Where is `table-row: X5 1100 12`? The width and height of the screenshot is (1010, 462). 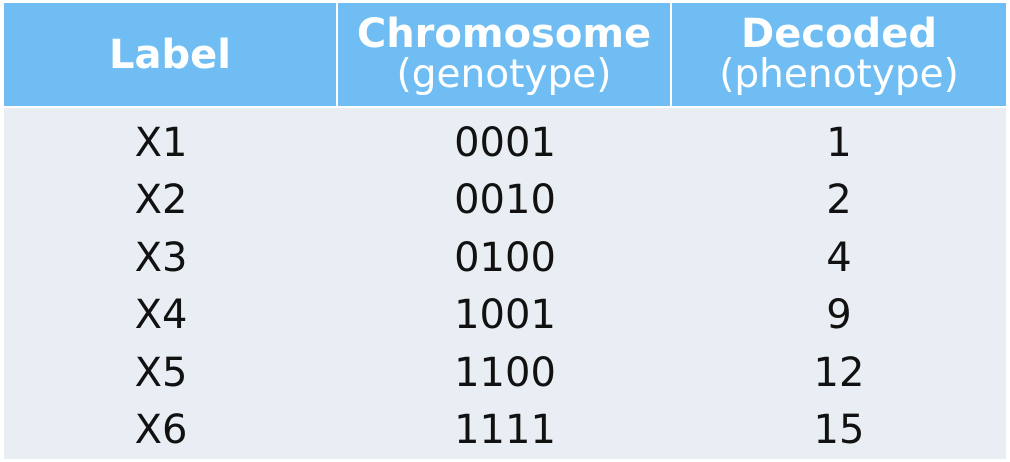 table-row: X5 1100 12 is located at coordinates (505, 373).